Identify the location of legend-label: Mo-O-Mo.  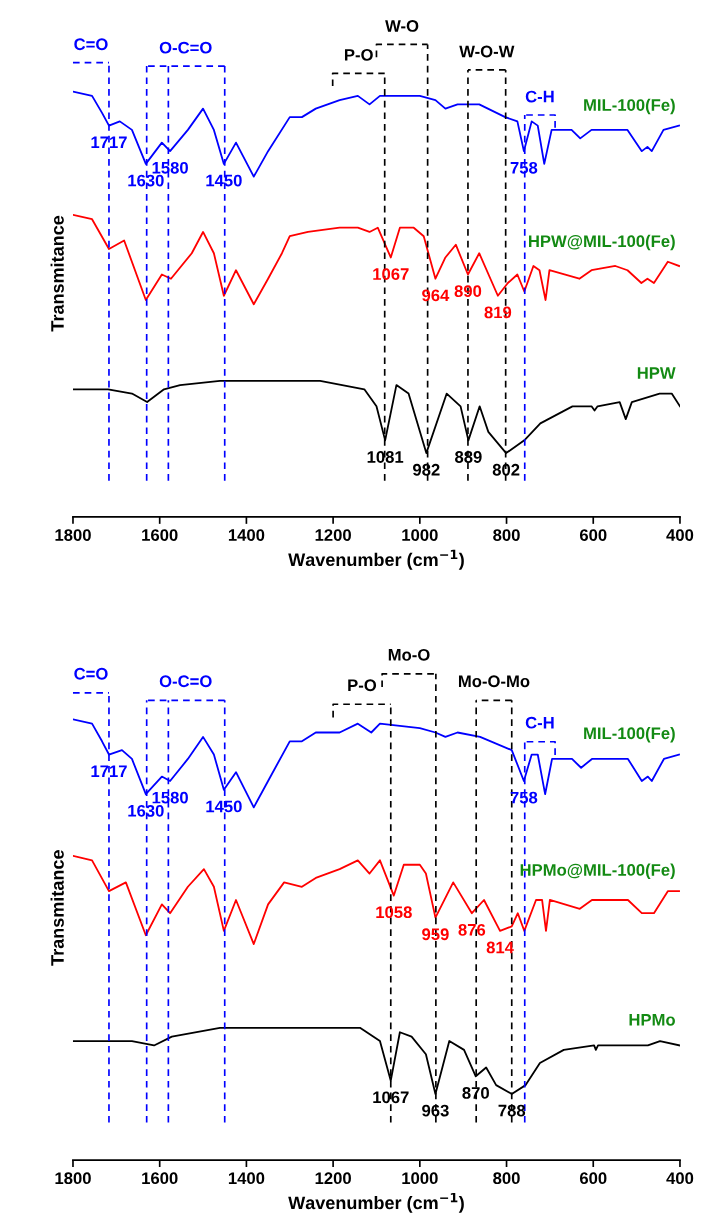
(494, 681).